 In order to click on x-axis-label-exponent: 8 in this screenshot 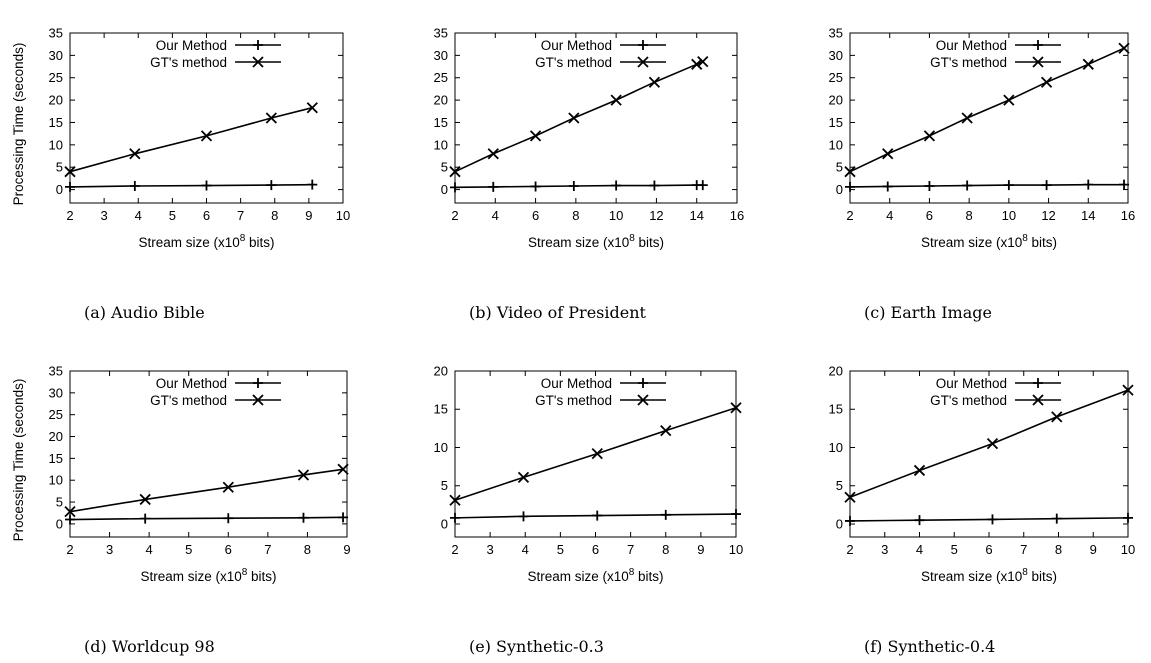, I will do `click(632, 572)`.